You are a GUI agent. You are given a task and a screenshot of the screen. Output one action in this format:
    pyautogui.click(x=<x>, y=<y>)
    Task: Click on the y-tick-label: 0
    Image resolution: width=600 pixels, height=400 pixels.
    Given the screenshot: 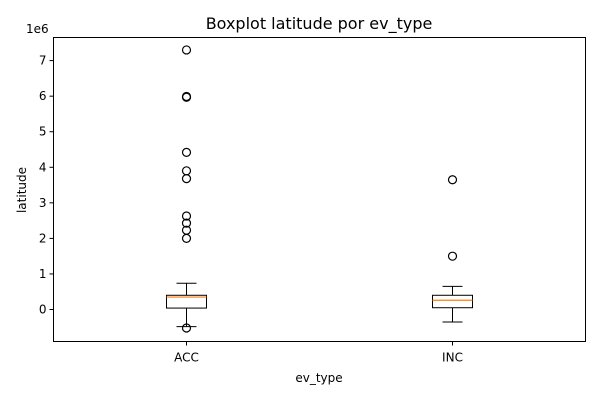 What is the action you would take?
    pyautogui.click(x=43, y=310)
    